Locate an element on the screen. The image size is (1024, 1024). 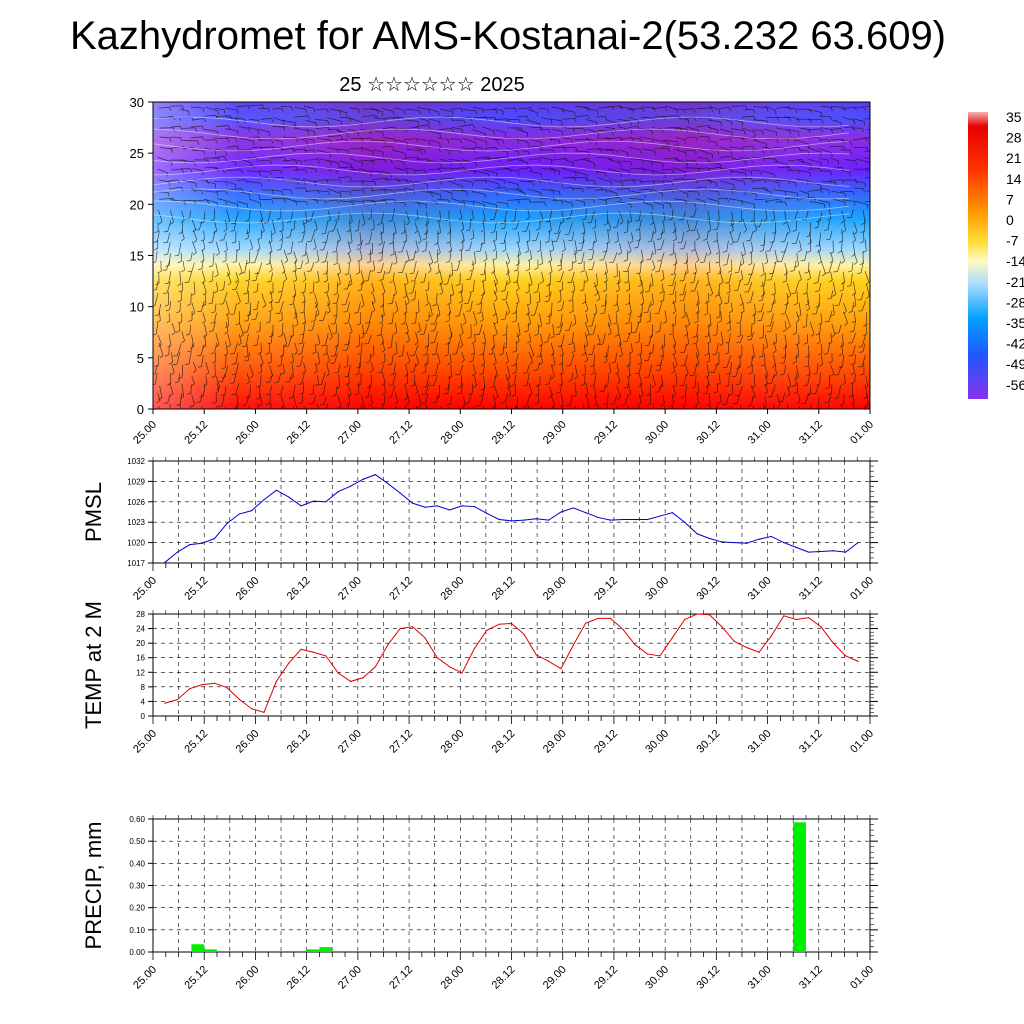
isoline is located at coordinates (501, 146).